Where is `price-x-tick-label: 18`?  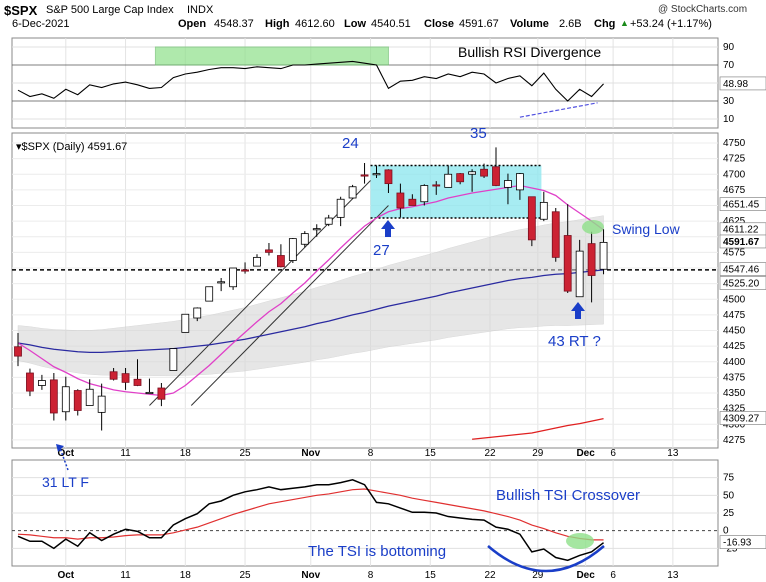 price-x-tick-label: 18 is located at coordinates (186, 453).